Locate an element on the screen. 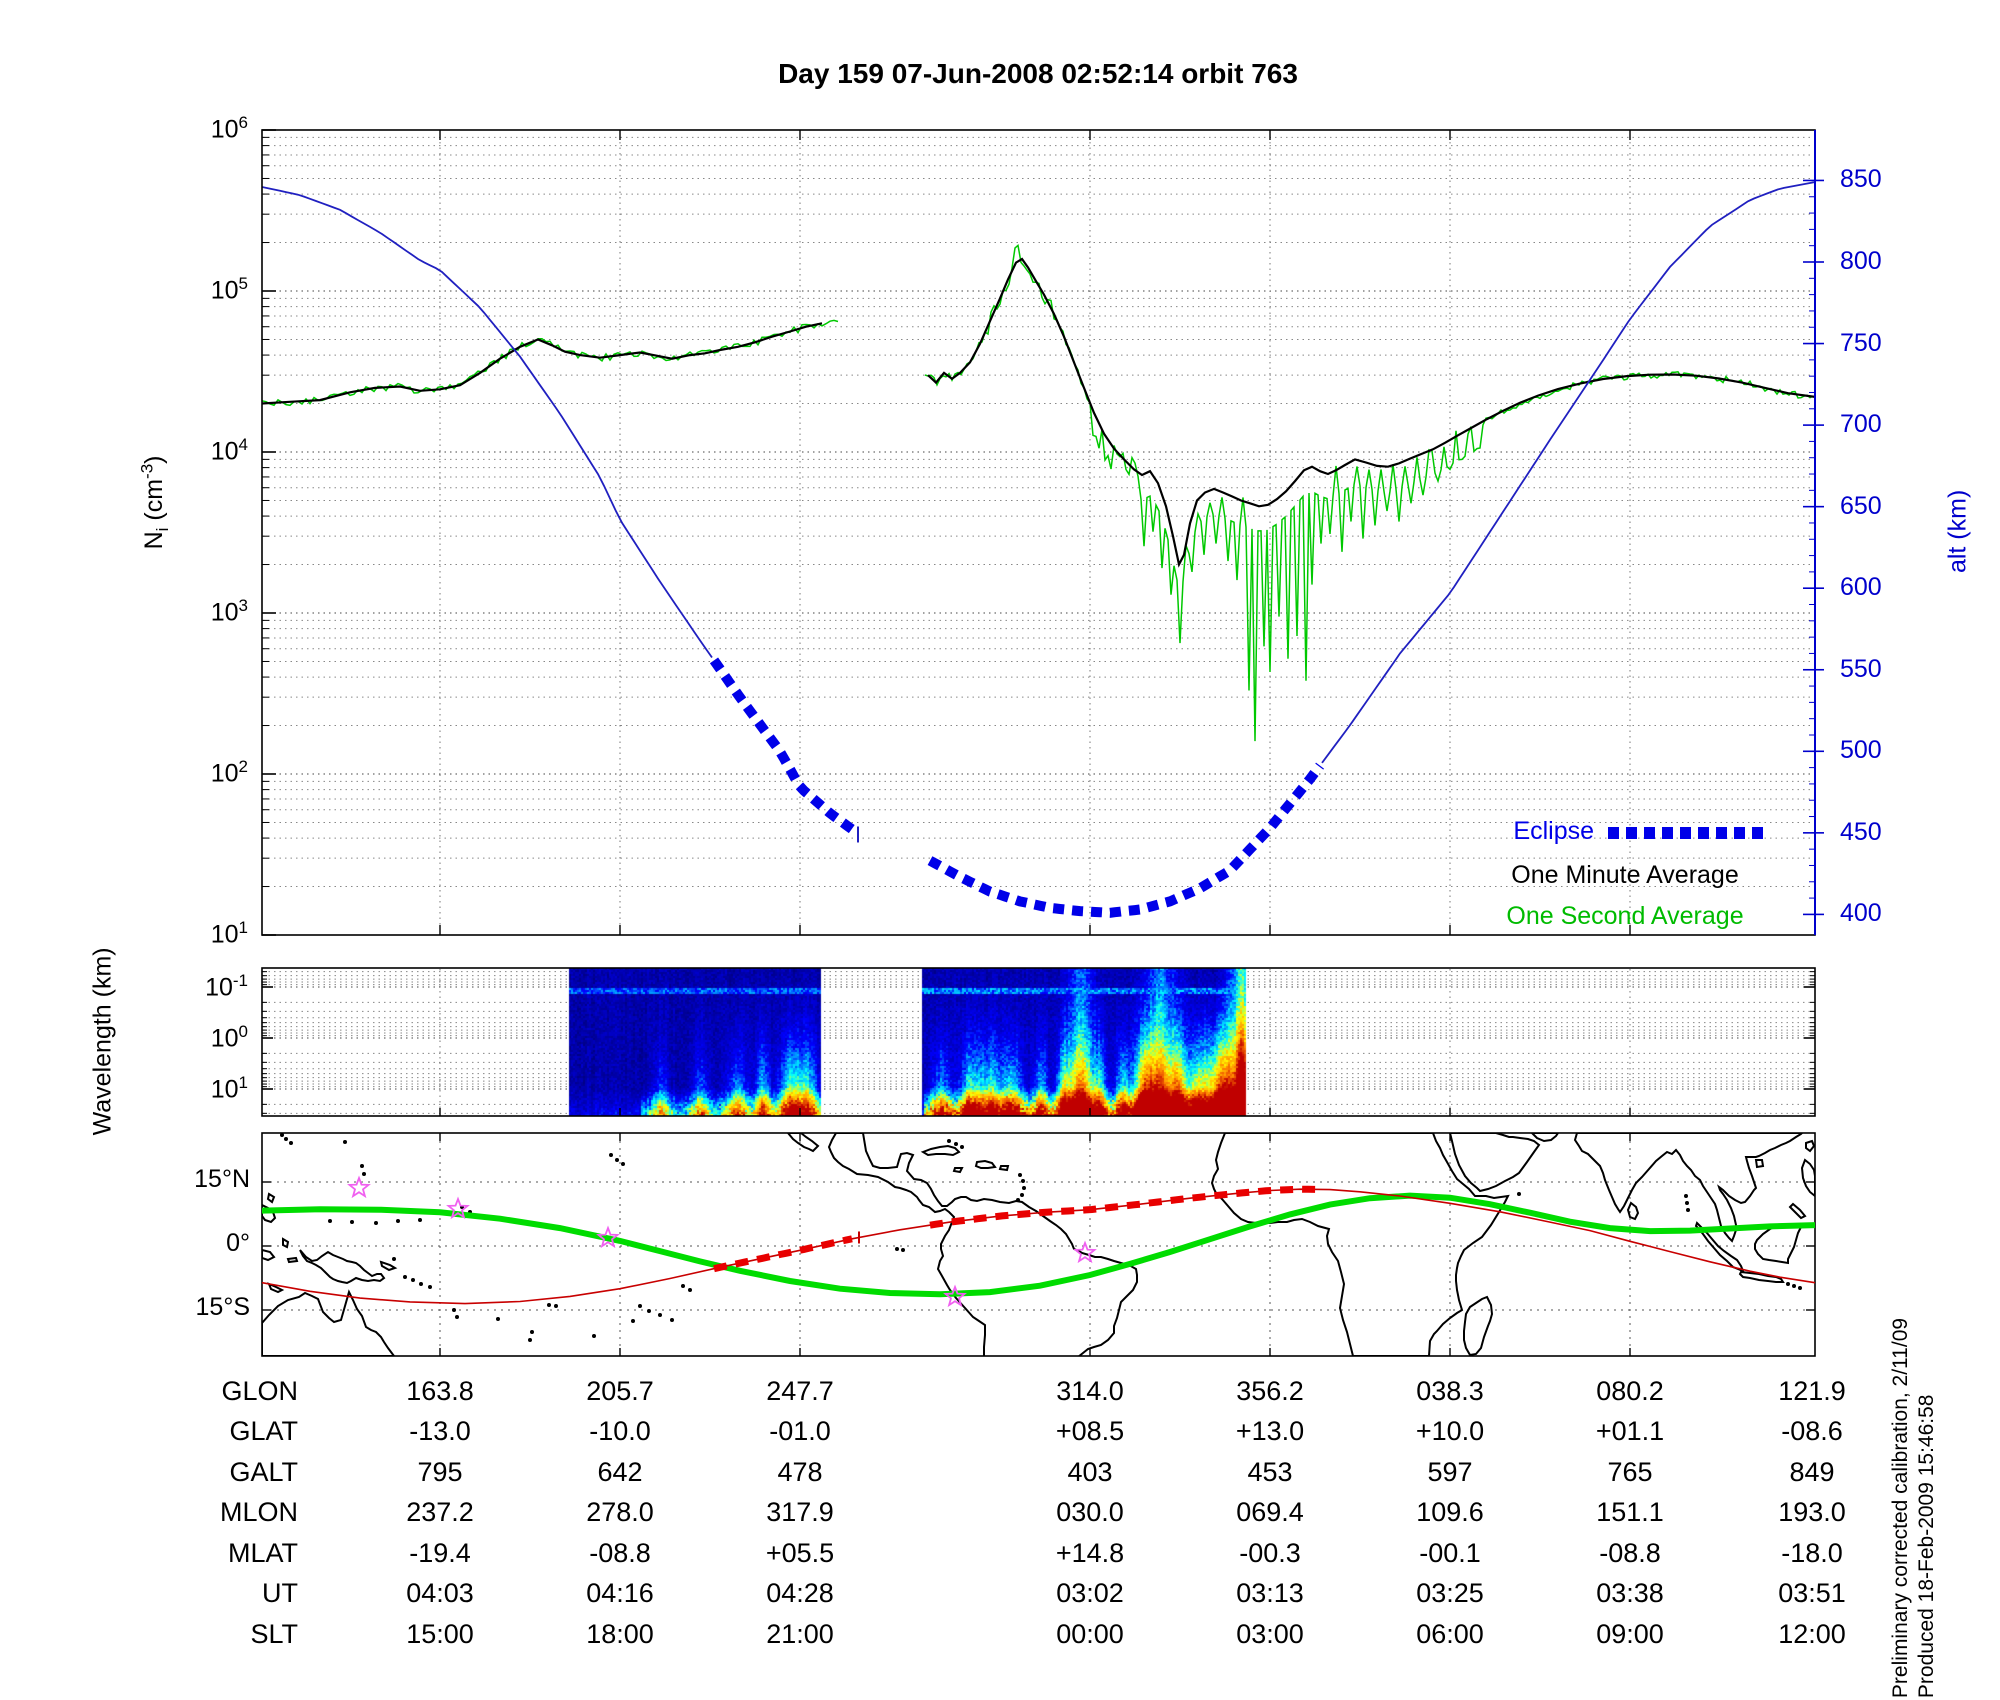 Image resolution: width=2000 pixels, height=1700 pixels. table-cell: 04:03 is located at coordinates (440, 1593).